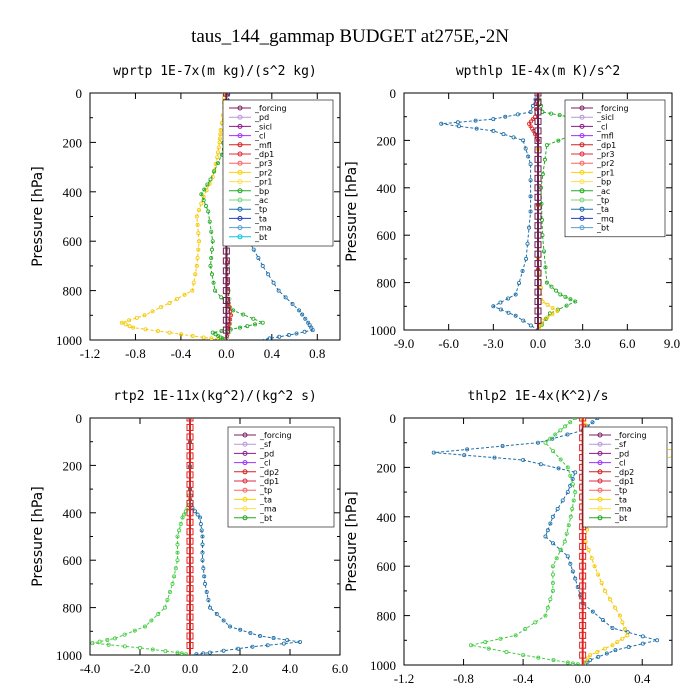  Describe the element at coordinates (583, 343) in the screenshot. I see `x-tick-label: 3.0` at that location.